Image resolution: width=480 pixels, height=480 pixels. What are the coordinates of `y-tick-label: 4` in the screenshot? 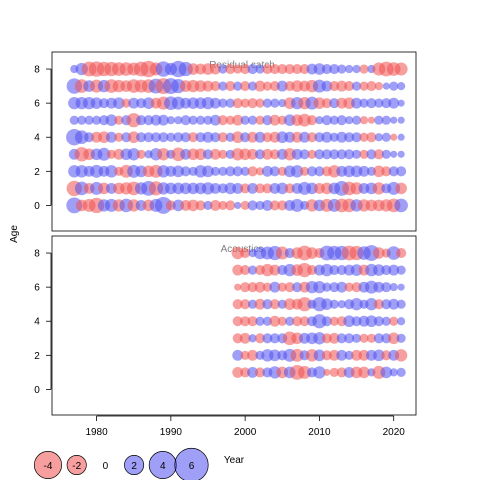 It's located at (37, 322).